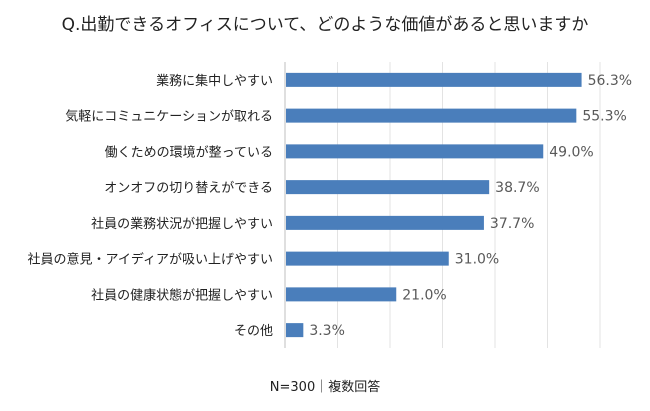  Describe the element at coordinates (610, 81) in the screenshot. I see `data-label: 56.3%` at that location.